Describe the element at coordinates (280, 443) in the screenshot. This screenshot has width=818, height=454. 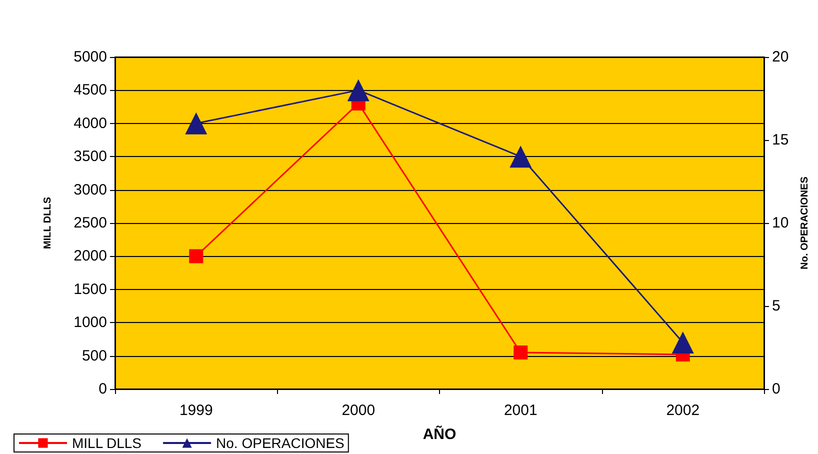
I see `legend-label: No. OPERACIONES` at that location.